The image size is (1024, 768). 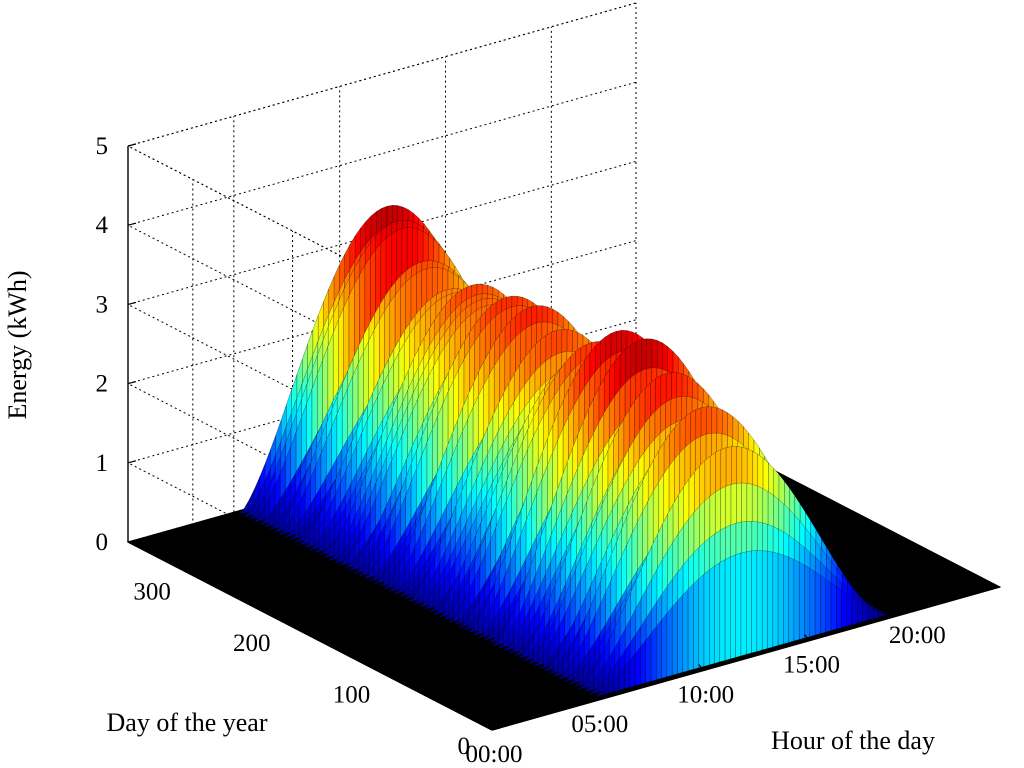 What do you see at coordinates (599, 724) in the screenshot?
I see `hour-tick-label: 05:00` at bounding box center [599, 724].